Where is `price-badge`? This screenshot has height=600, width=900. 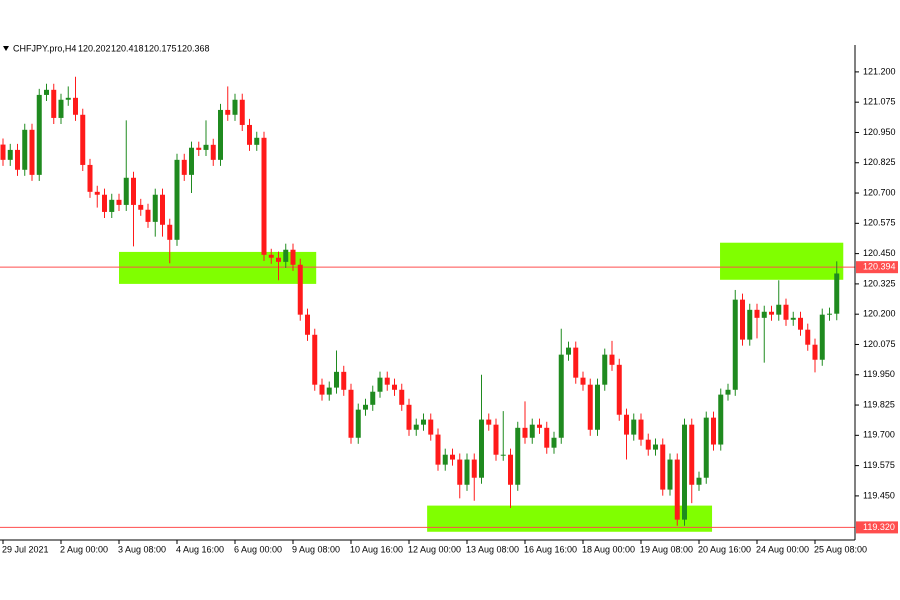
price-badge is located at coordinates (877, 267).